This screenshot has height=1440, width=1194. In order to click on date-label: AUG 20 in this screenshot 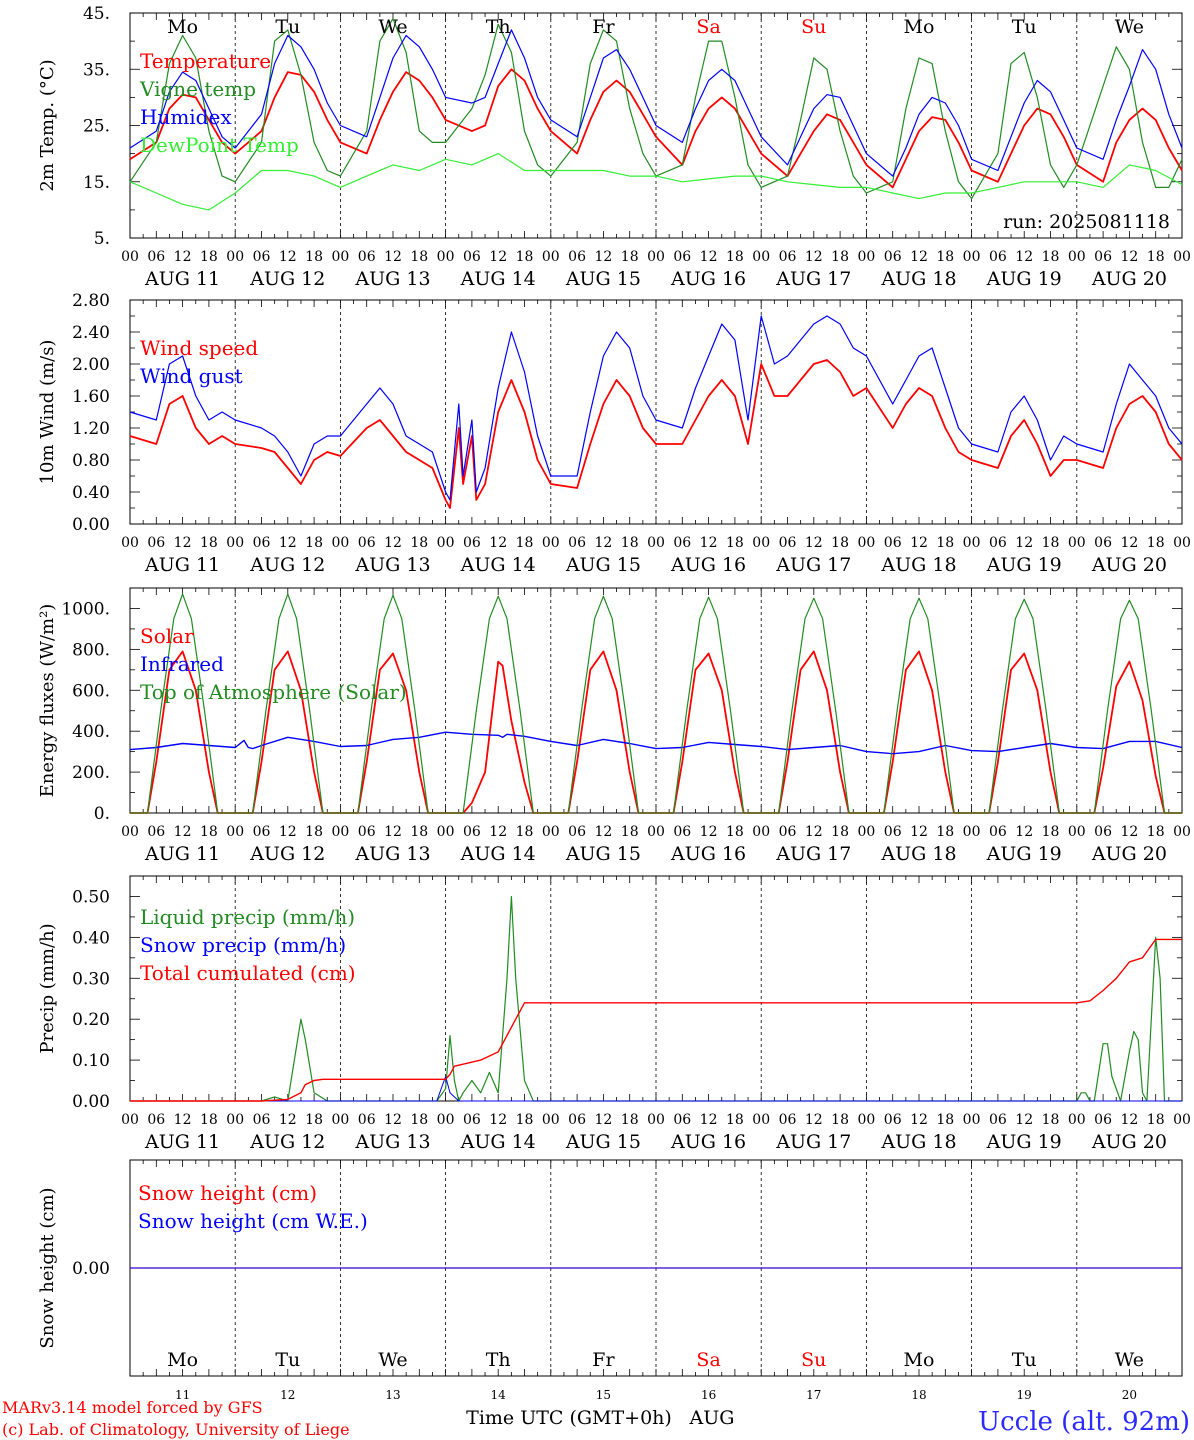, I will do `click(1129, 279)`.